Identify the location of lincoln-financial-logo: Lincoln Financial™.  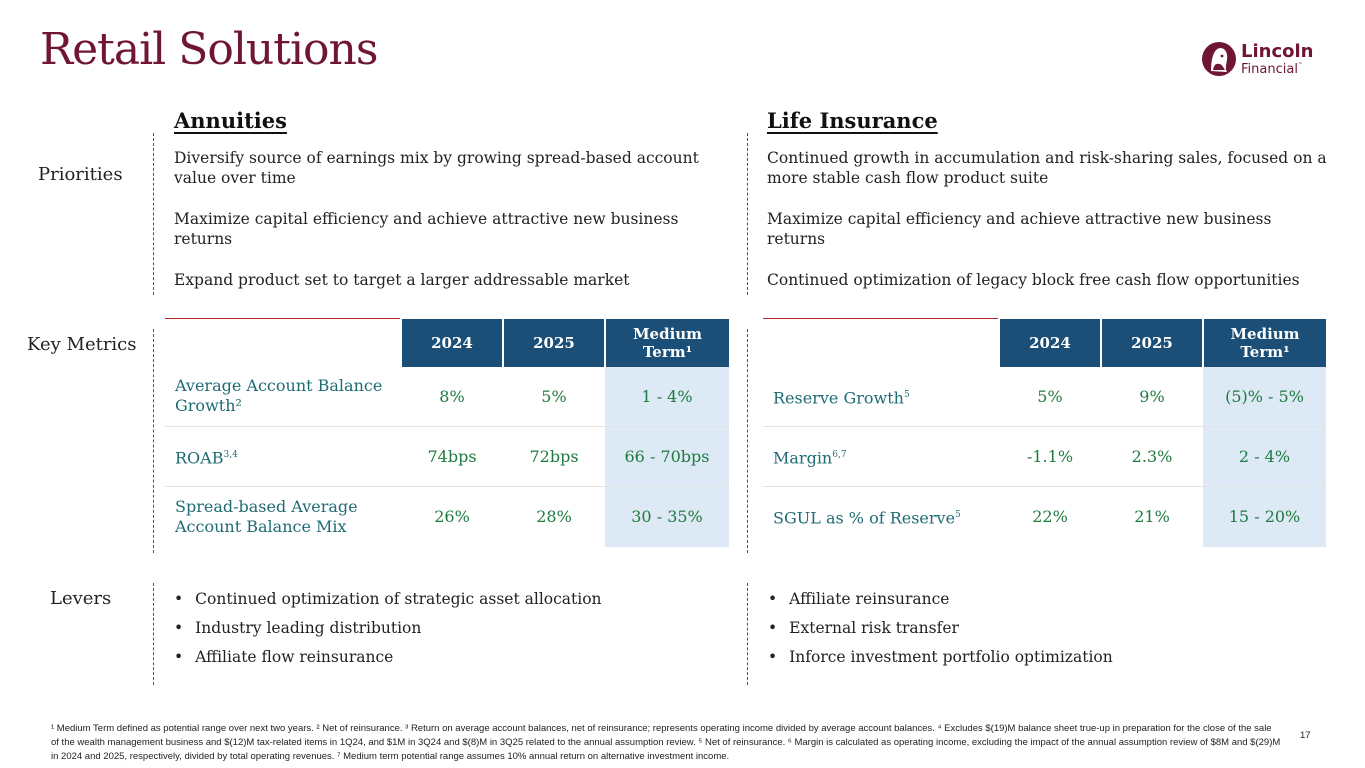
(1258, 59).